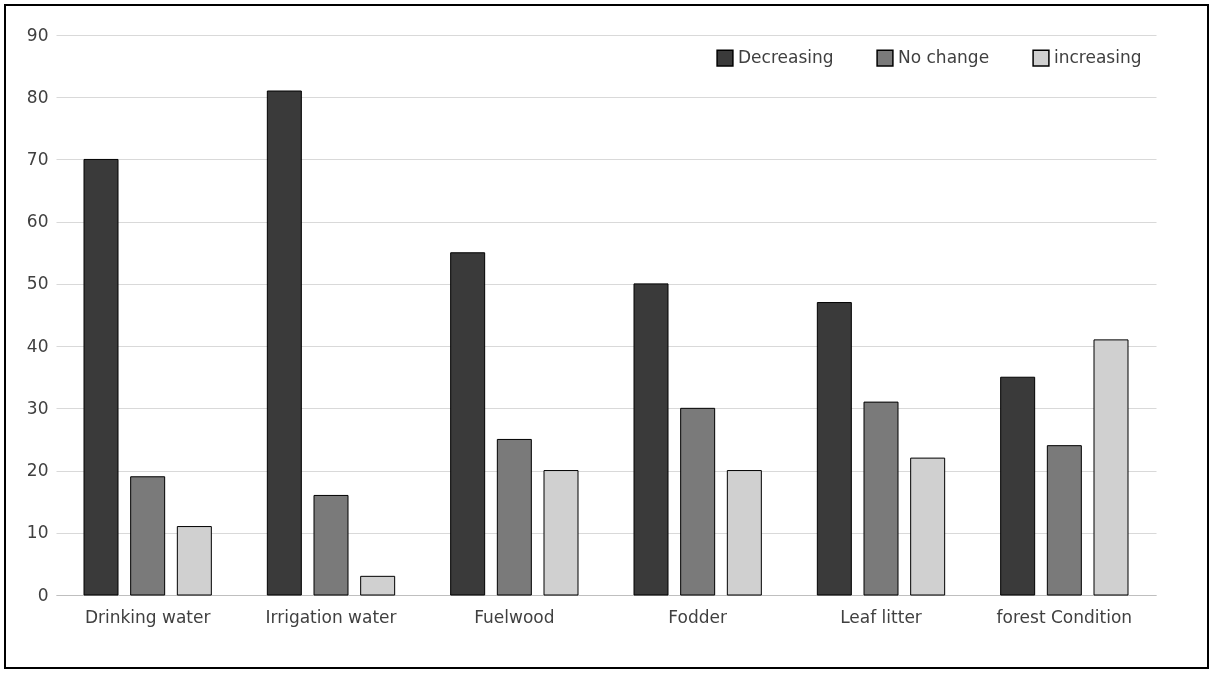  What do you see at coordinates (786, 57) in the screenshot?
I see `legend-label: Decreasing` at bounding box center [786, 57].